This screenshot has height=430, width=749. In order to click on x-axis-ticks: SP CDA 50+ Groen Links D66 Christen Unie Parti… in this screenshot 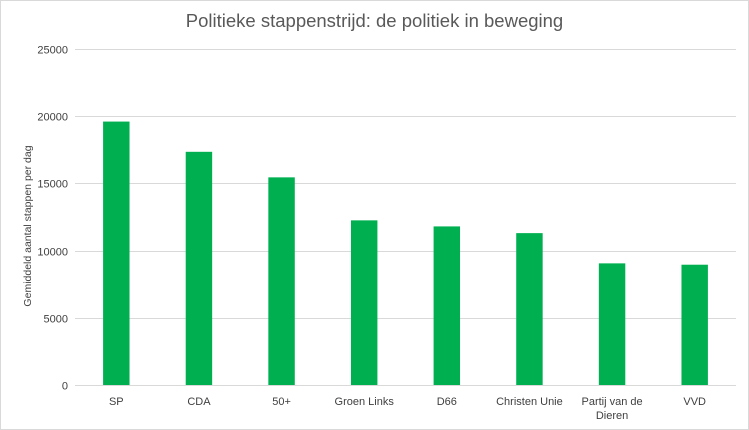, I will do `click(407, 409)`.